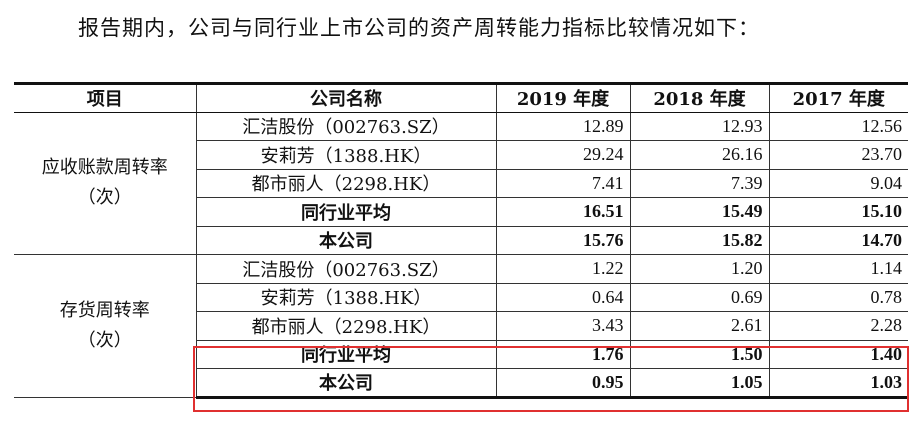 The width and height of the screenshot is (913, 433). What do you see at coordinates (838, 240) in the screenshot?
I see `value-2017: 14.70` at bounding box center [838, 240].